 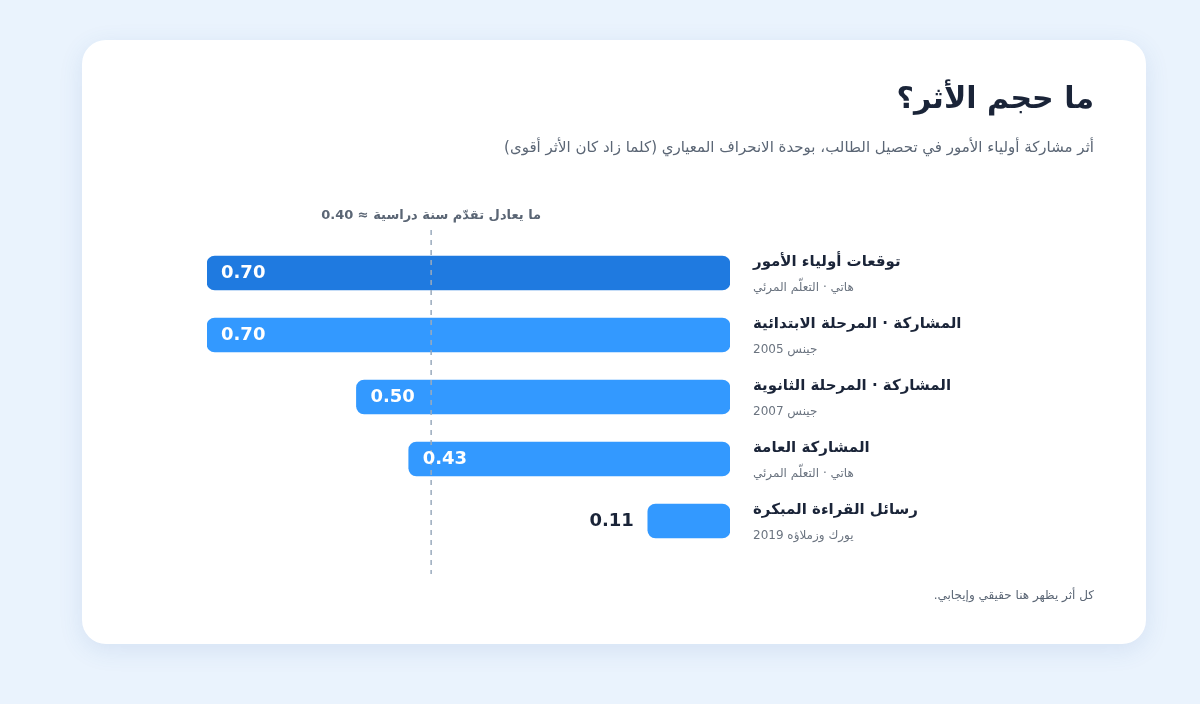 I want to click on y-tick-label: المشاركة · المرحلة الابتدائية, so click(x=857, y=322).